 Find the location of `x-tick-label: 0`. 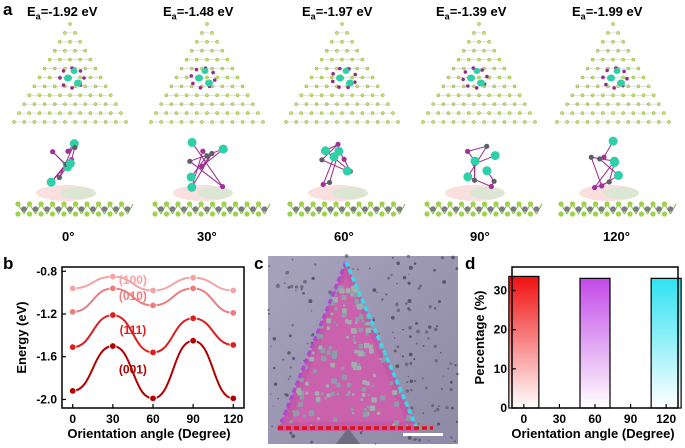

x-tick-label: 0 is located at coordinates (72, 419).